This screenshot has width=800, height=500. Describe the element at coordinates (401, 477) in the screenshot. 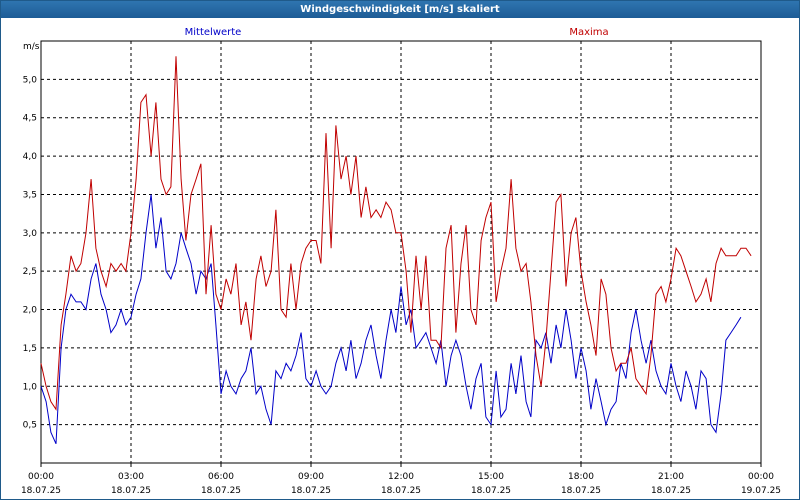

I see `x-tick-time: 12:00` at that location.